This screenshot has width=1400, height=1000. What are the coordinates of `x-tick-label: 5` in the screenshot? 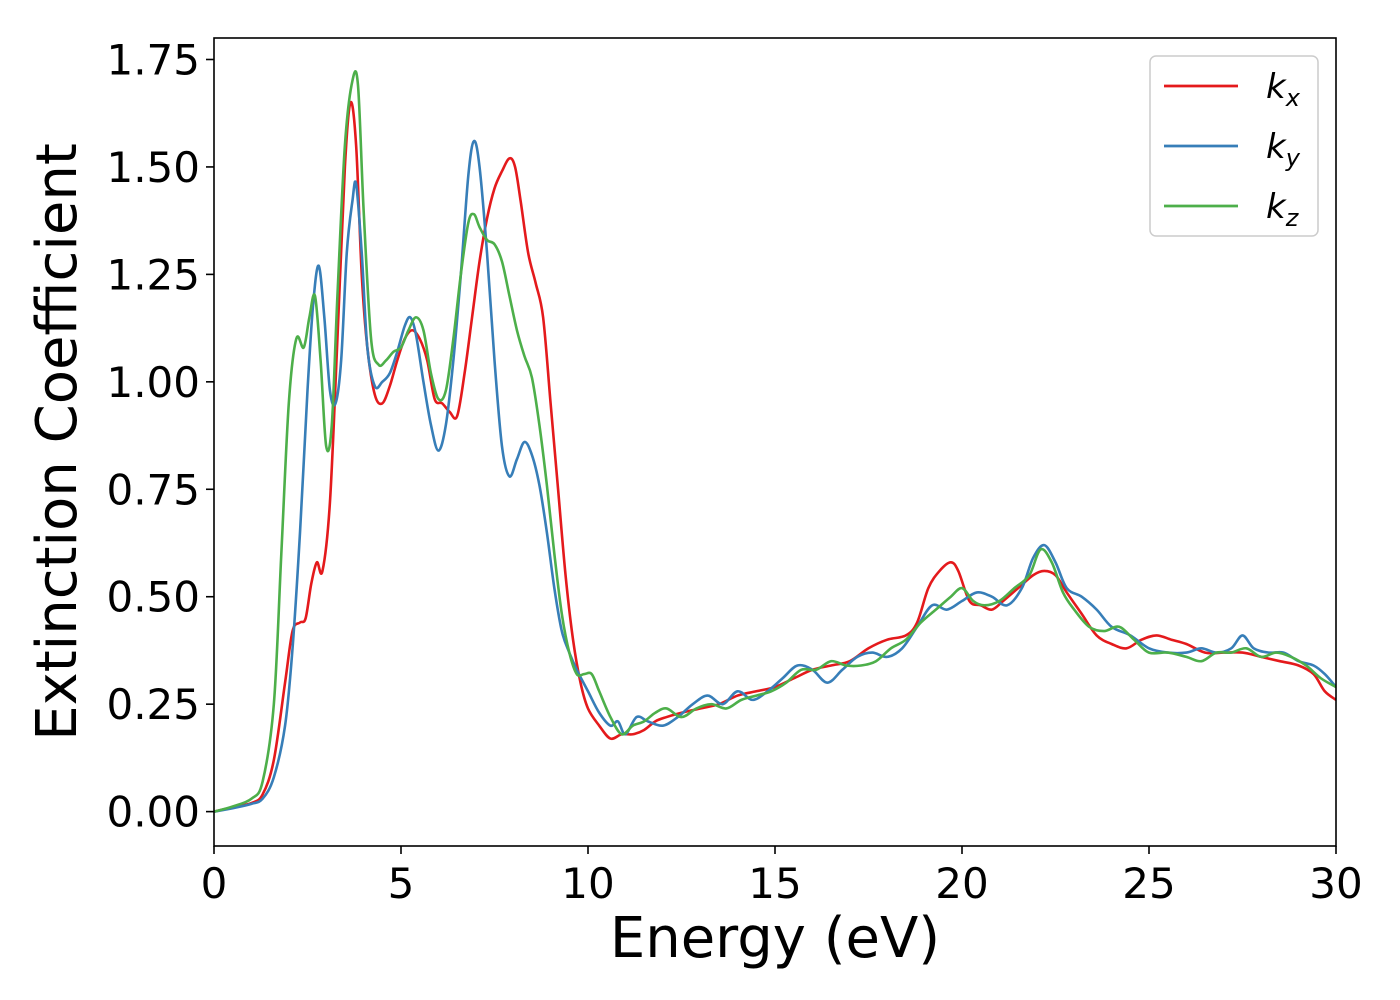 It's located at (401, 883).